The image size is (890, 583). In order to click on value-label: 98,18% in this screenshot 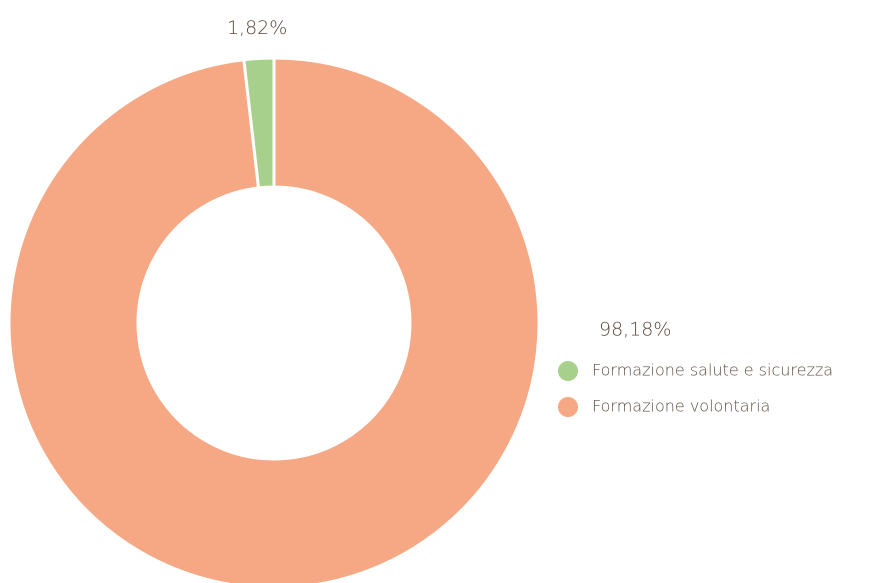, I will do `click(635, 330)`.